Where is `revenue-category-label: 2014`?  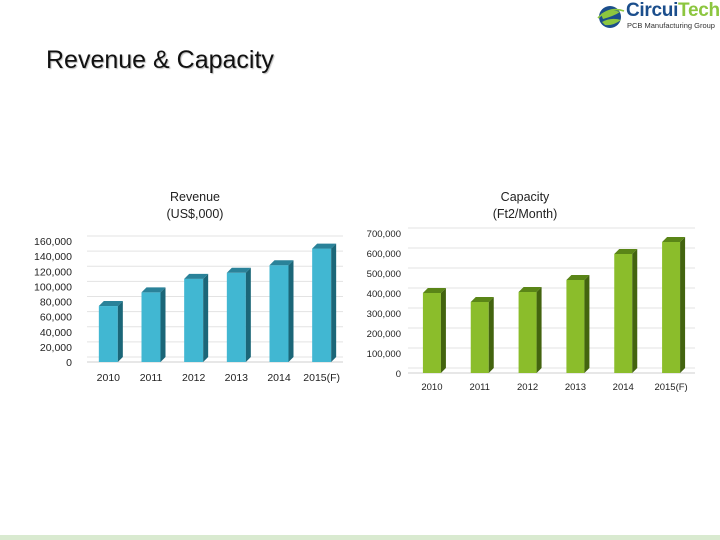 revenue-category-label: 2014 is located at coordinates (279, 378).